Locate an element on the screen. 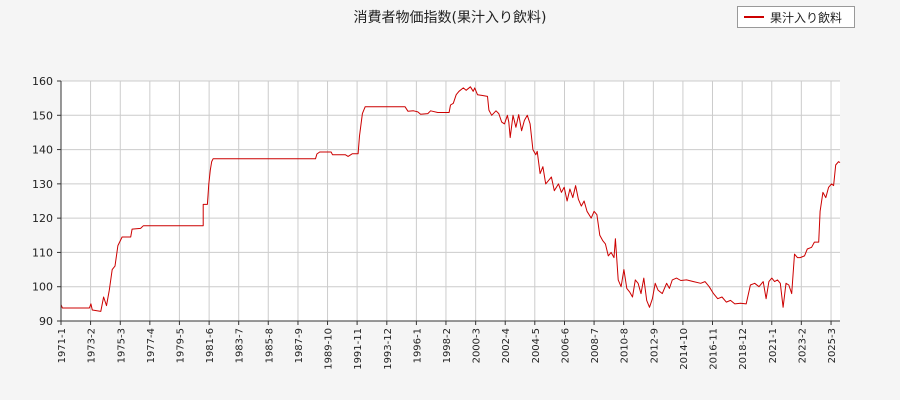 This screenshot has width=900, height=400. y-tick-label: 120 is located at coordinates (42, 218).